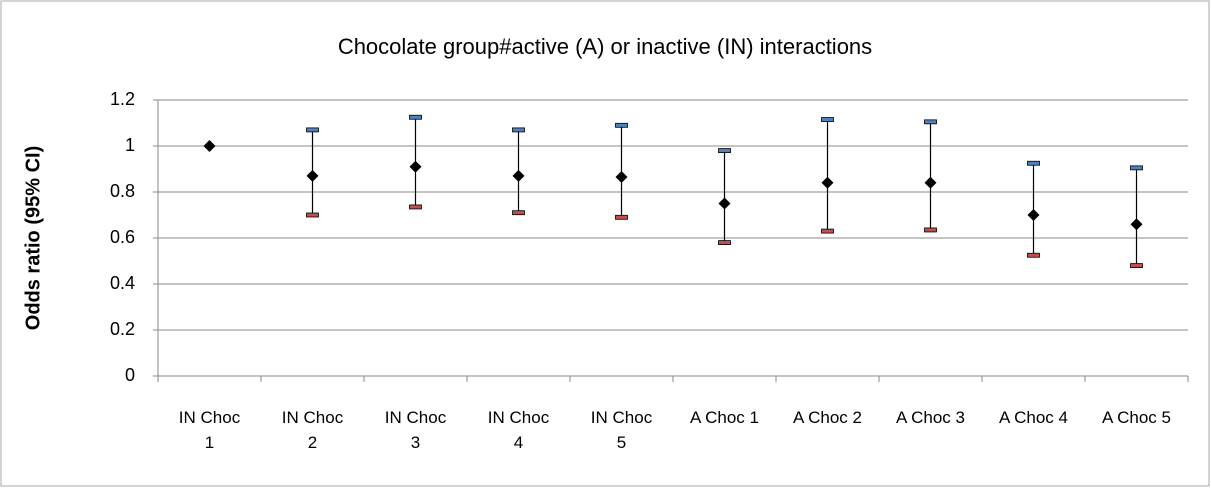  Describe the element at coordinates (1033, 417) in the screenshot. I see `x-tick-label: A Choc 4` at that location.